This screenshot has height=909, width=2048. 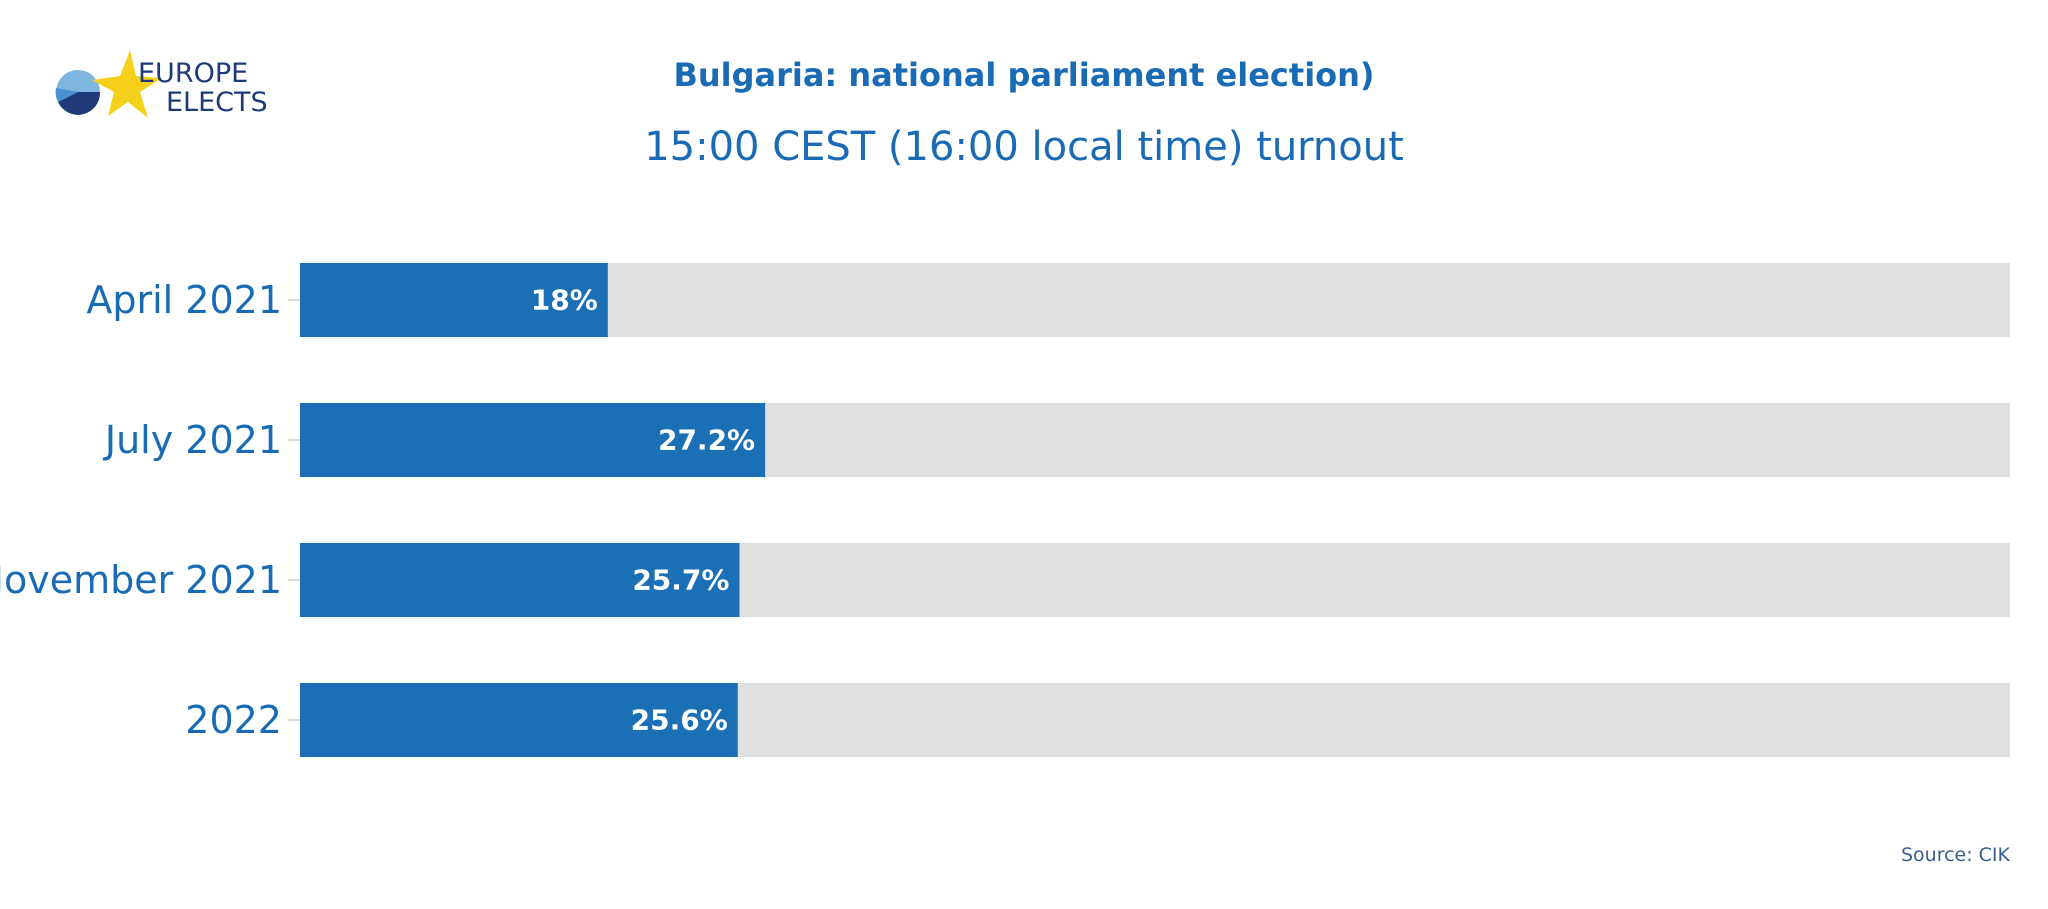 I want to click on chart-title: Bulgaria: national parliament election), so click(x=1024, y=75).